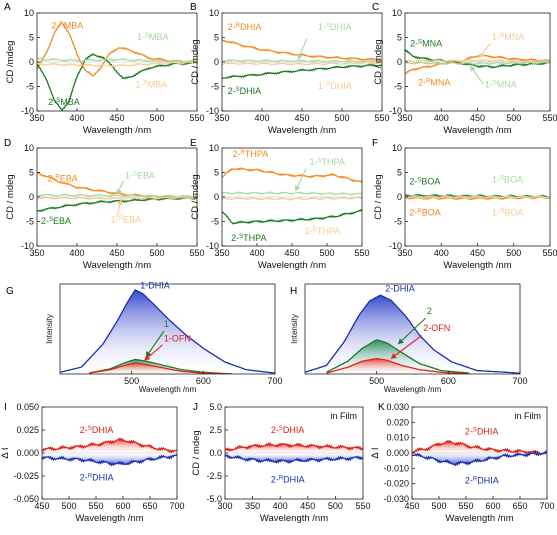 Image resolution: width=557 pixels, height=535 pixels. Describe the element at coordinates (27, 430) in the screenshot. I see `y-tick-label: 0.025` at that location.